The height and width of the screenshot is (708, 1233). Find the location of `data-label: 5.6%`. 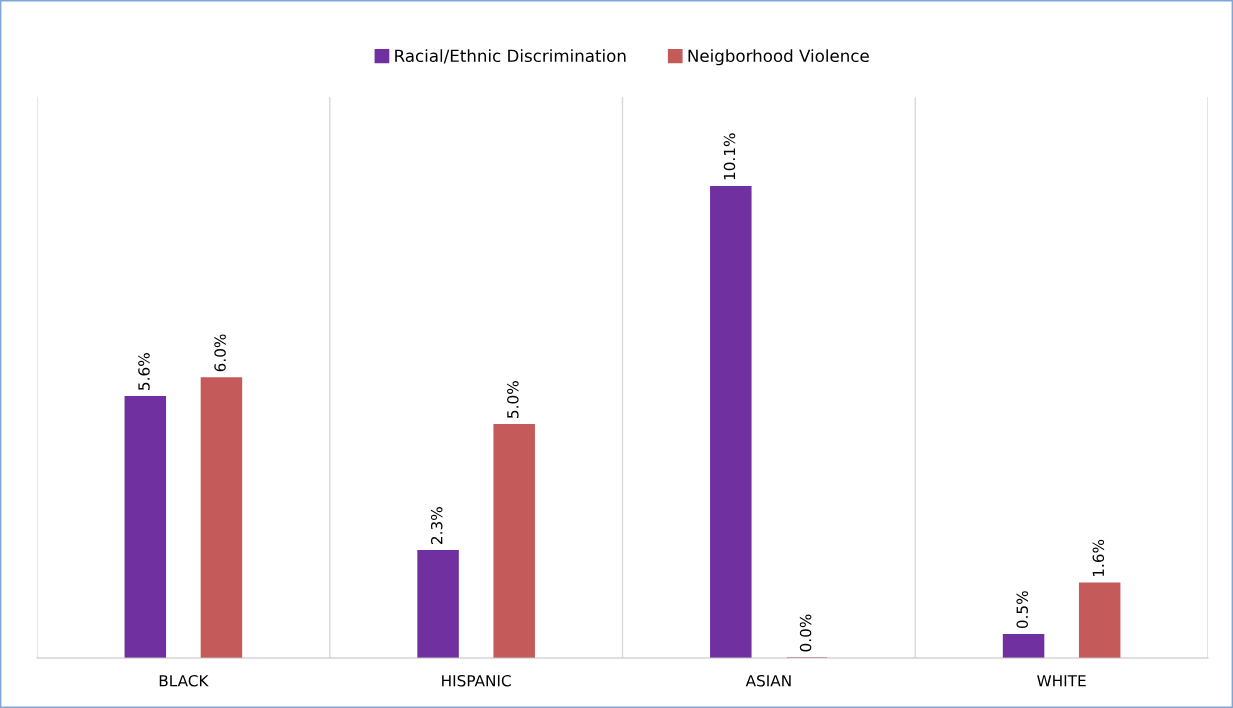

data-label: 5.6% is located at coordinates (144, 371).